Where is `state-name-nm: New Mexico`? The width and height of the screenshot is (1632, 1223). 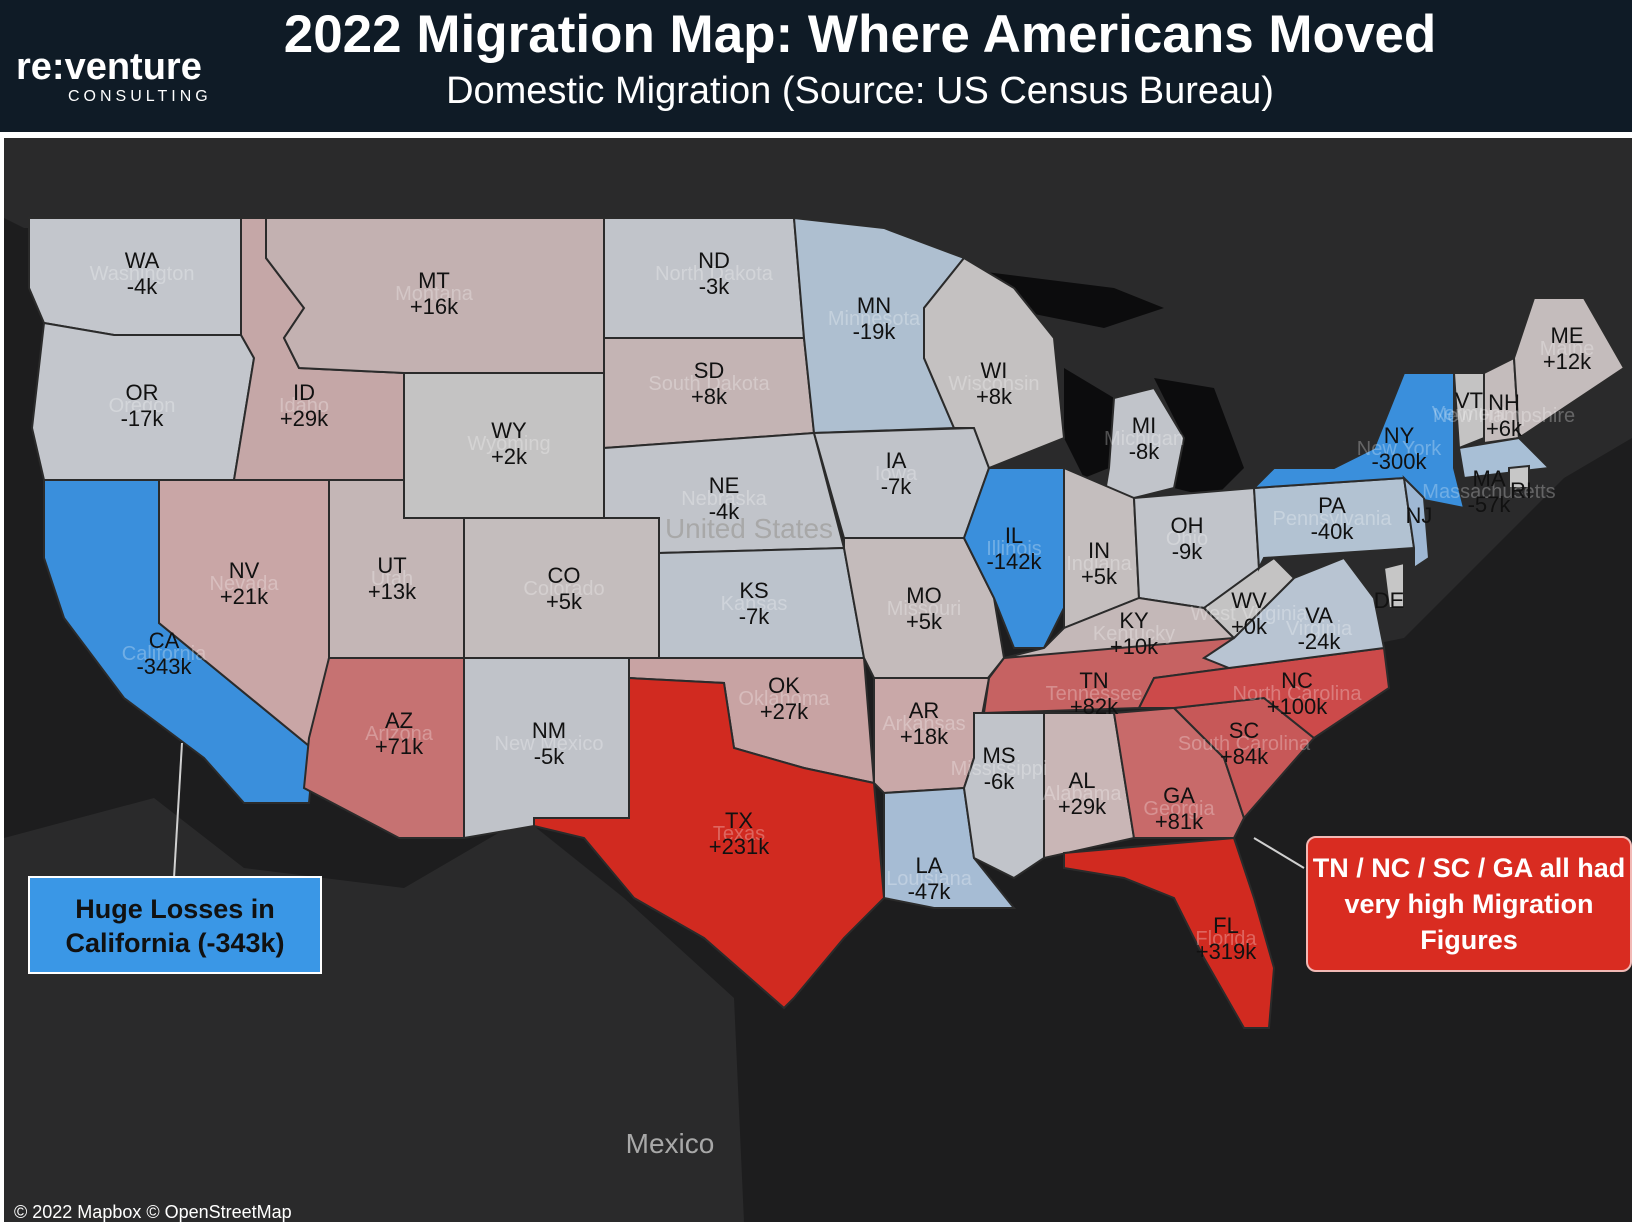 state-name-nm: New Mexico is located at coordinates (549, 744).